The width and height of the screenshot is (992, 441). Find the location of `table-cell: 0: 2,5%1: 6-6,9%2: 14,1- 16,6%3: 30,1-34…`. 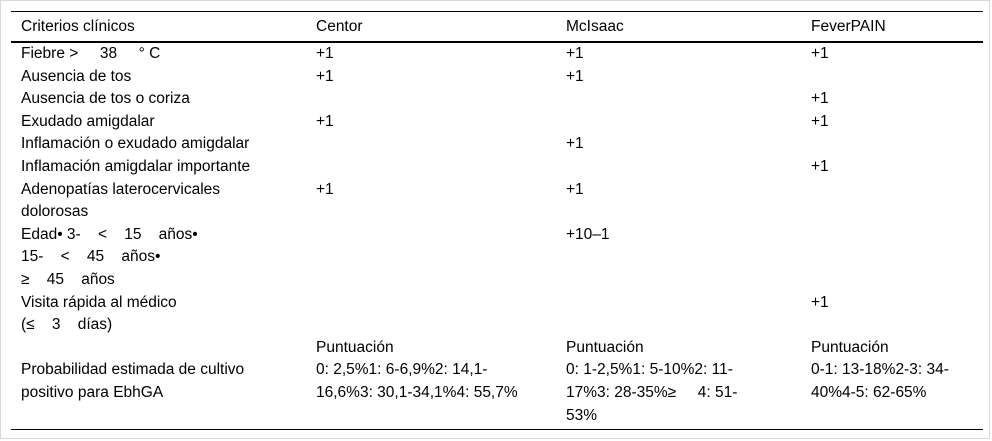

table-cell: 0: 2,5%1: 6-6,9%2: 14,1- 16,6%3: 30,1-34… is located at coordinates (431, 395).